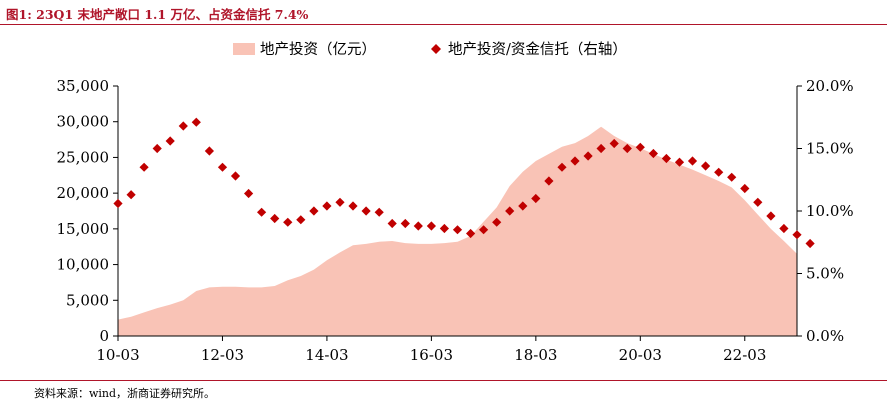 Image resolution: width=887 pixels, height=410 pixels. What do you see at coordinates (83, 229) in the screenshot?
I see `y-left-tick-label: 15,000` at bounding box center [83, 229].